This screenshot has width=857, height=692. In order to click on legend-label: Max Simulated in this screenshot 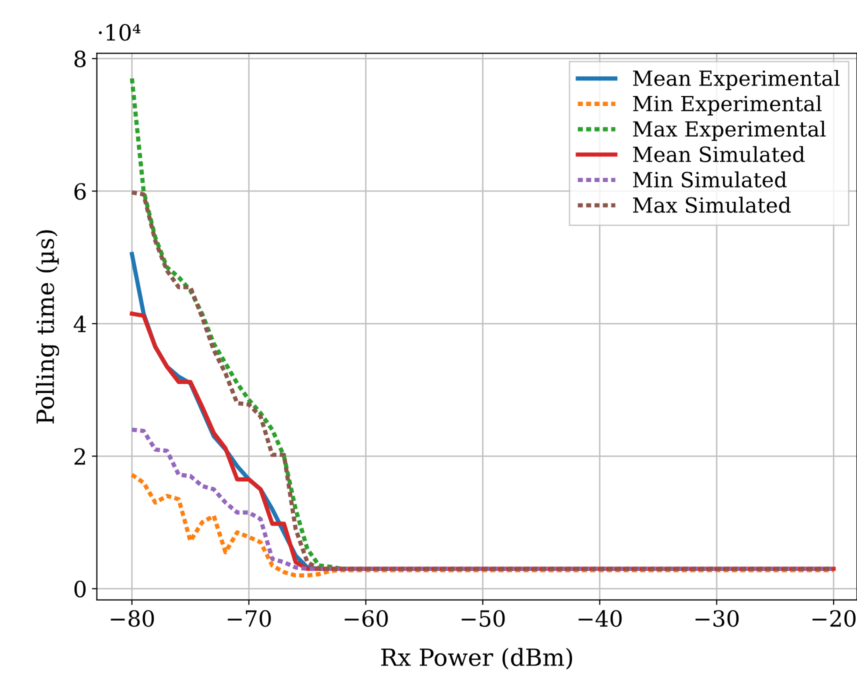, I will do `click(712, 204)`.